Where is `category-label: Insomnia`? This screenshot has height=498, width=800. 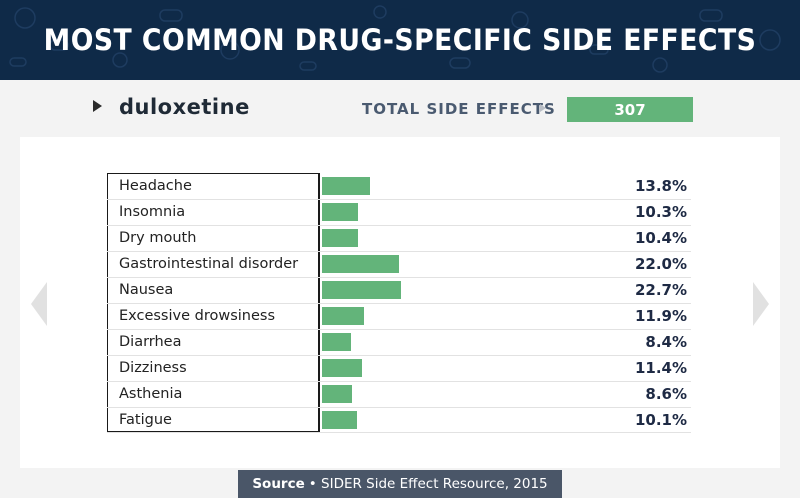
category-label: Insomnia is located at coordinates (152, 212).